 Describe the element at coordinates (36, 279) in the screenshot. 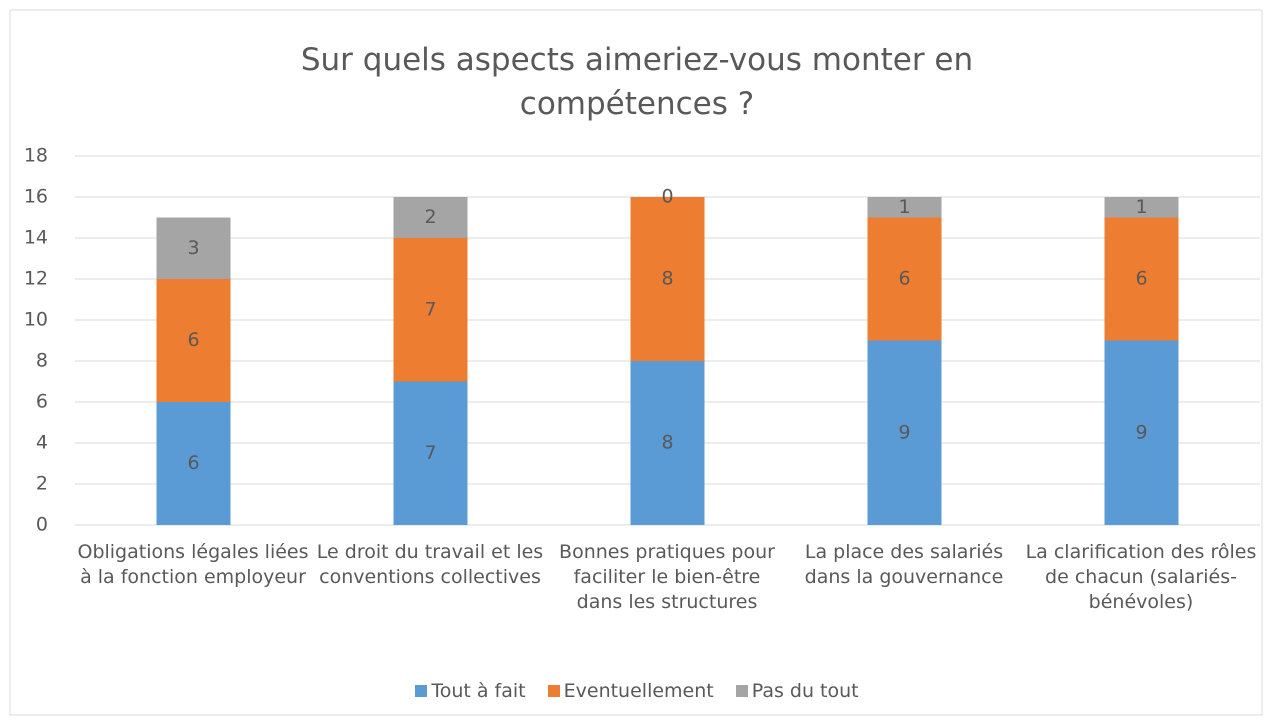

I see `y-tick-label: 12` at that location.